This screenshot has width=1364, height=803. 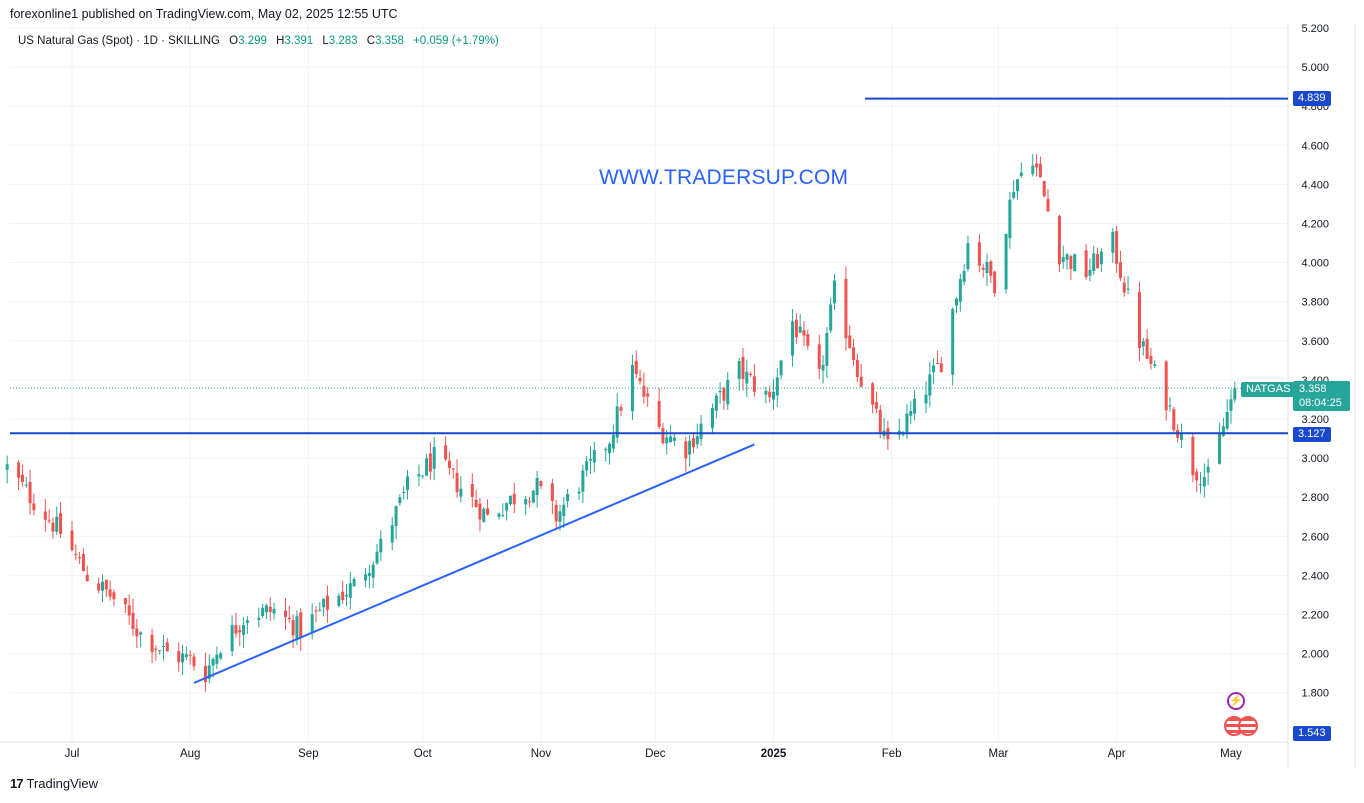 I want to click on x-tick-label: Jul, so click(x=72, y=754).